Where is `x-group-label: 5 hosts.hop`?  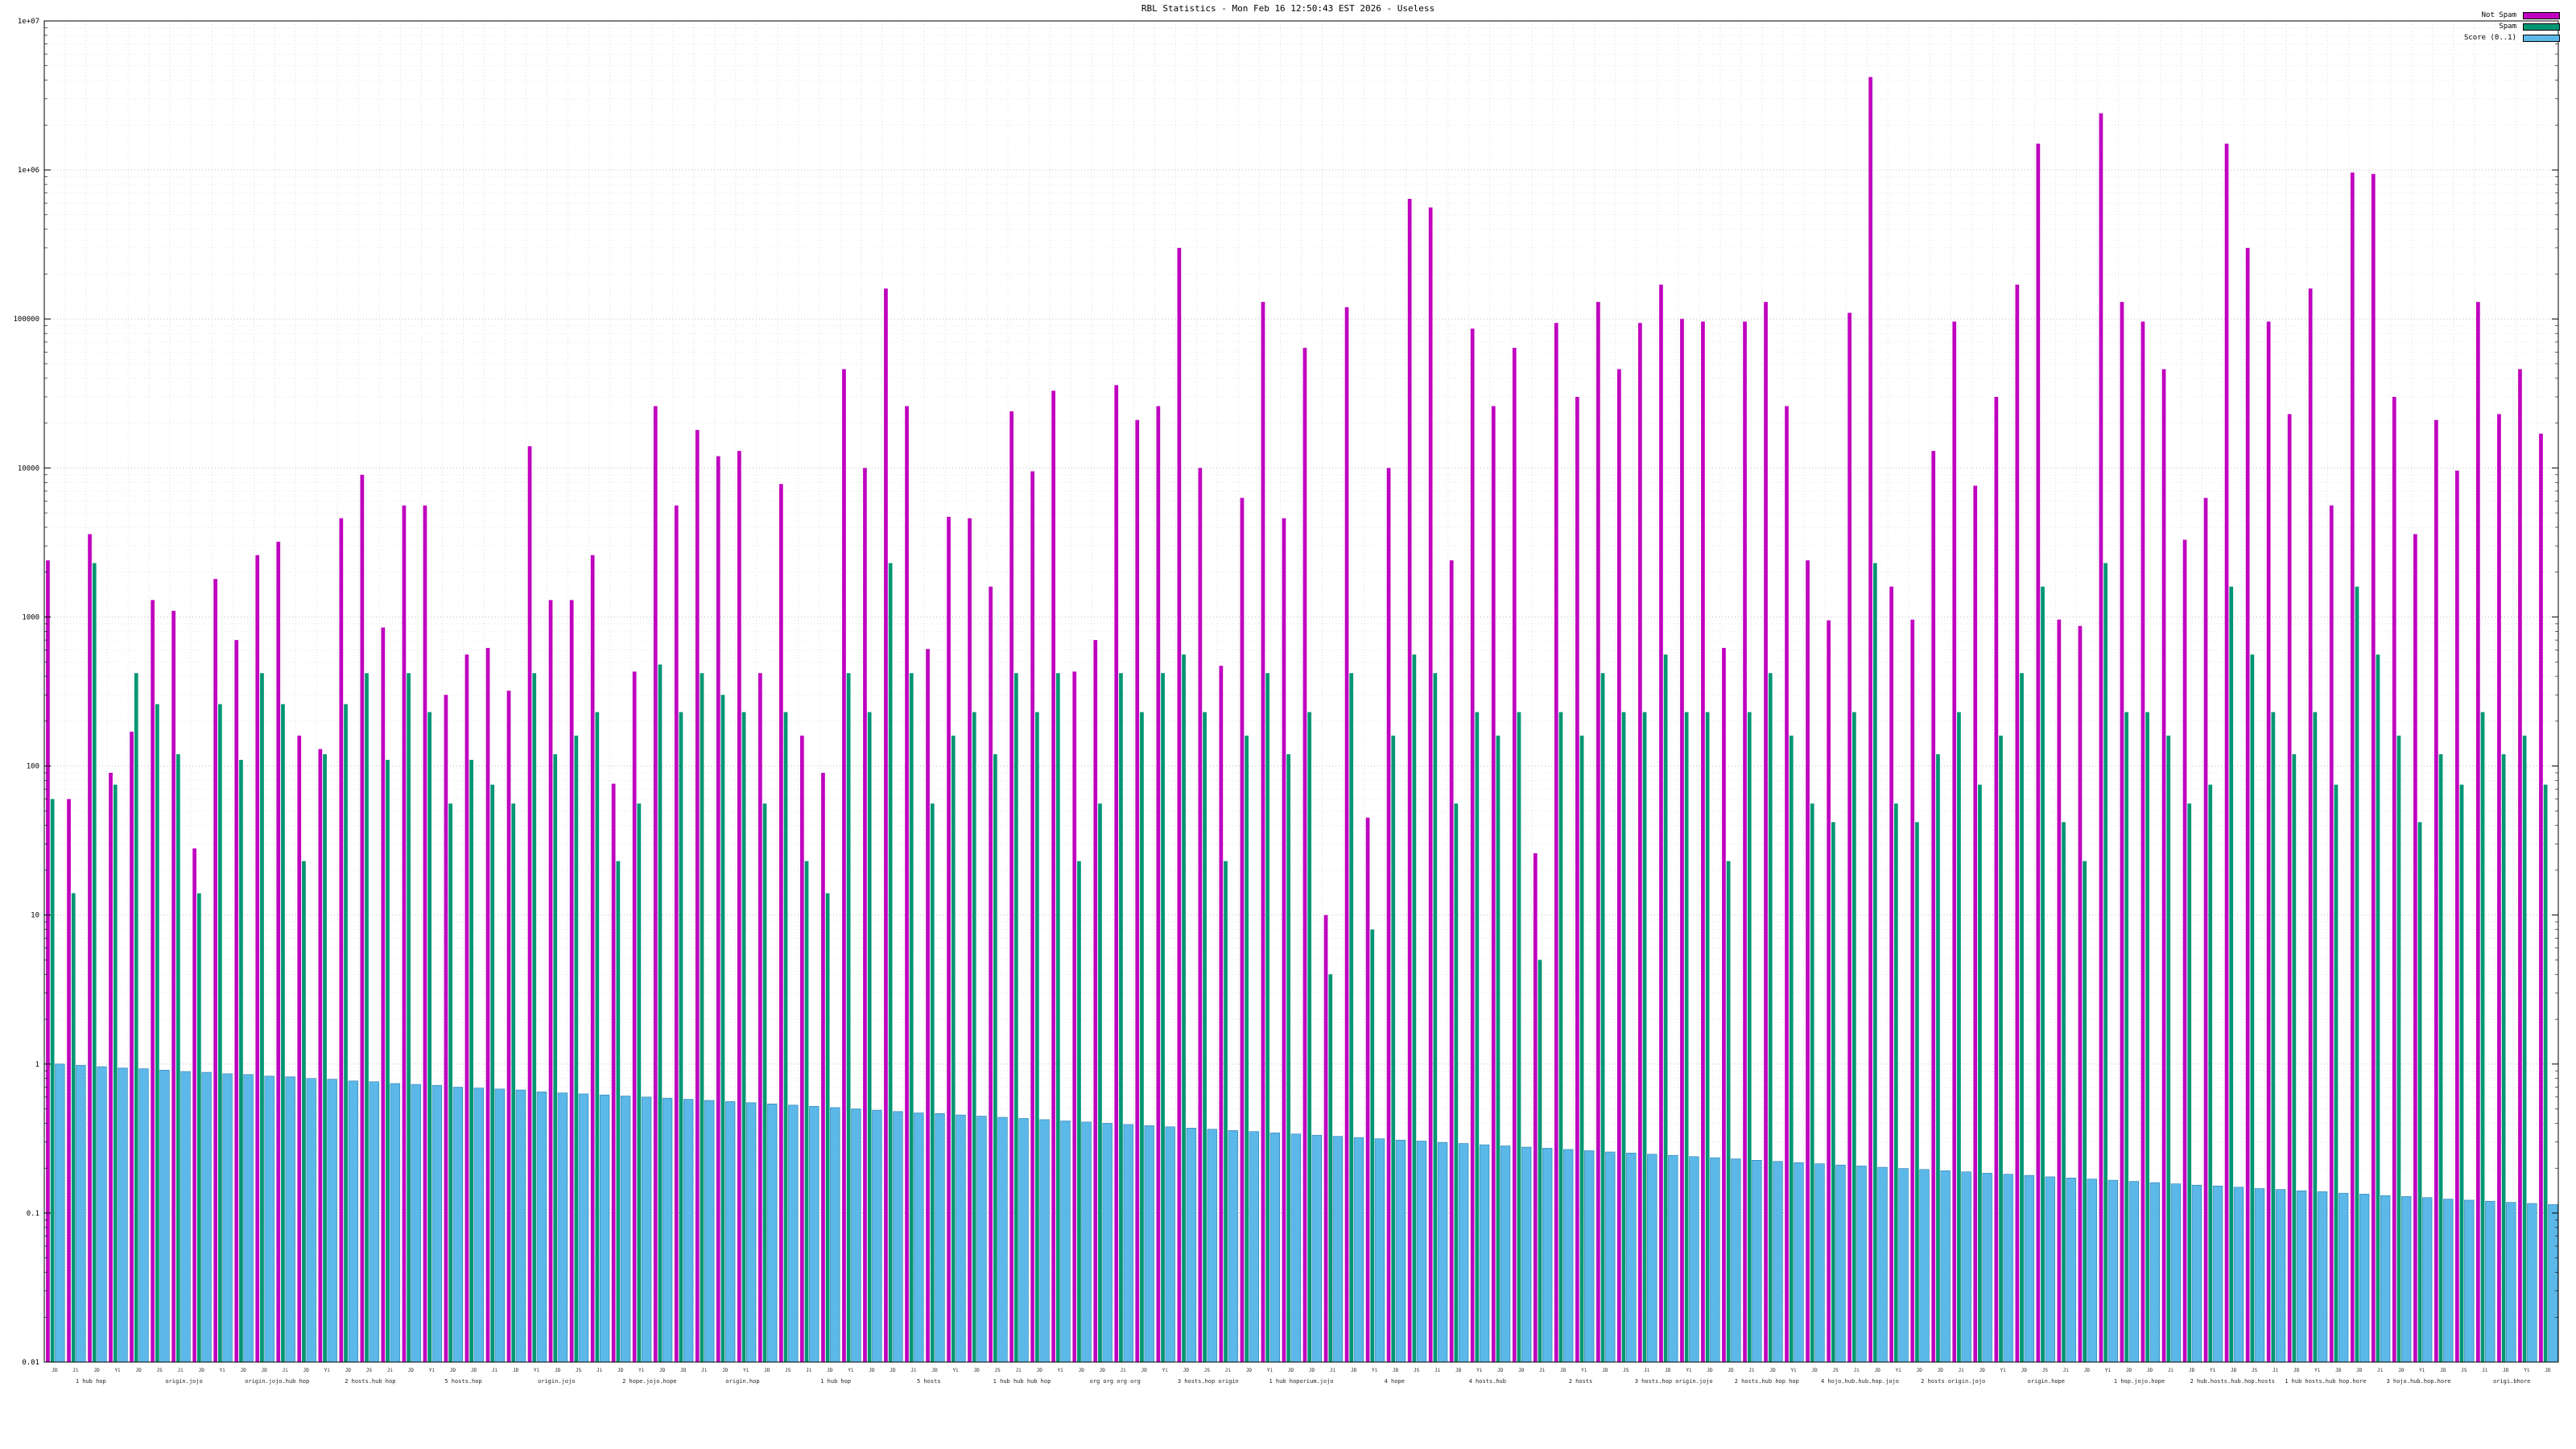
x-group-label: 5 hosts.hop is located at coordinates (463, 1381).